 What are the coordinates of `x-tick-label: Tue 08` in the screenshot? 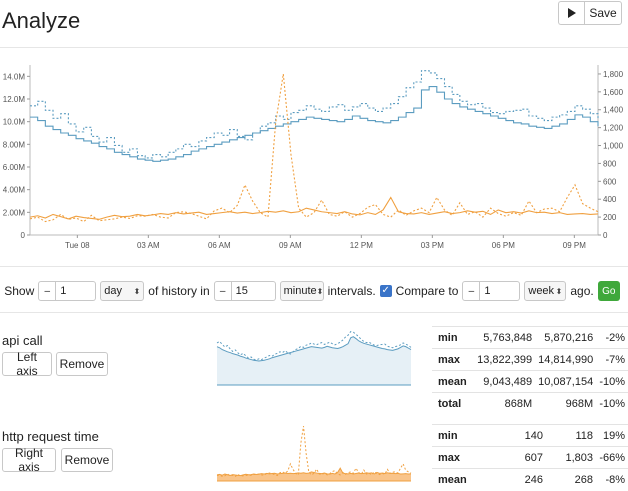 It's located at (77, 245).